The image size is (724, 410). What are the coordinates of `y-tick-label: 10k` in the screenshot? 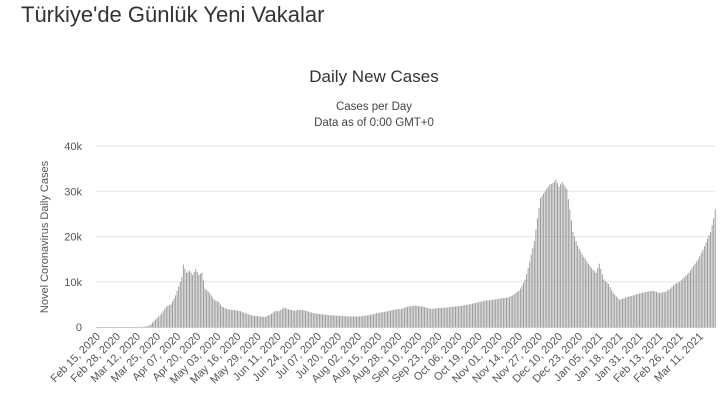 It's located at (73, 283).